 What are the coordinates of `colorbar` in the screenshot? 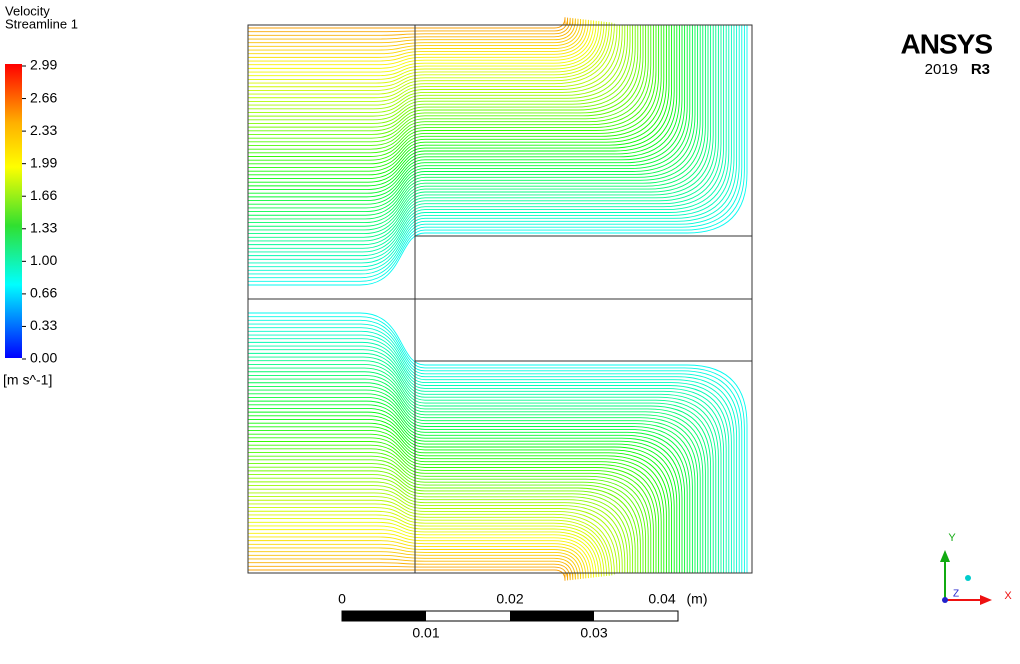 It's located at (13, 211).